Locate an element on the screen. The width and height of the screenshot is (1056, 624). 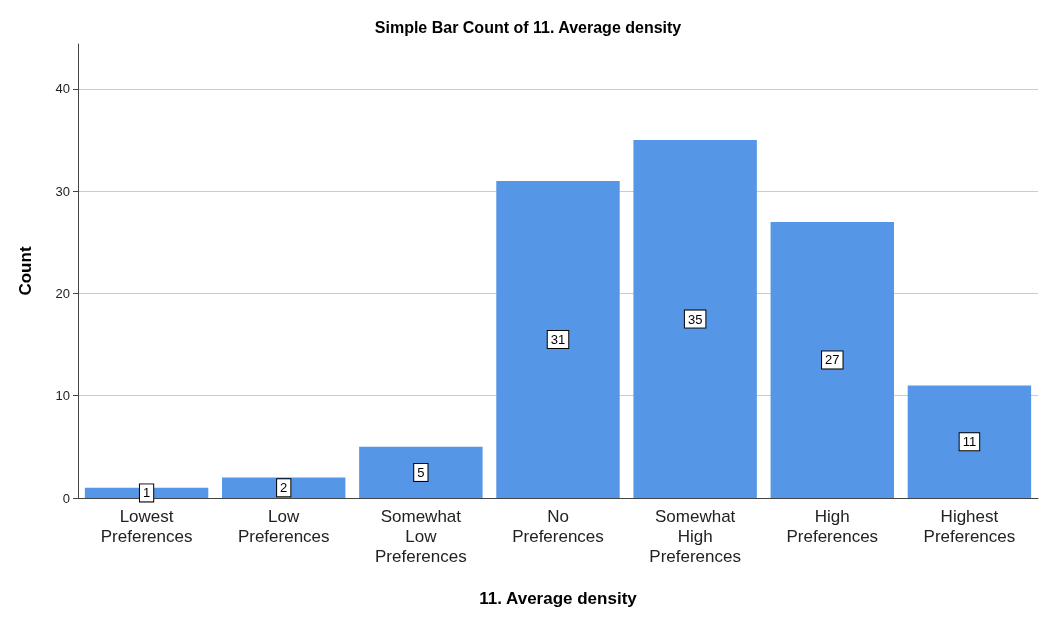
data-label: 27 is located at coordinates (832, 360).